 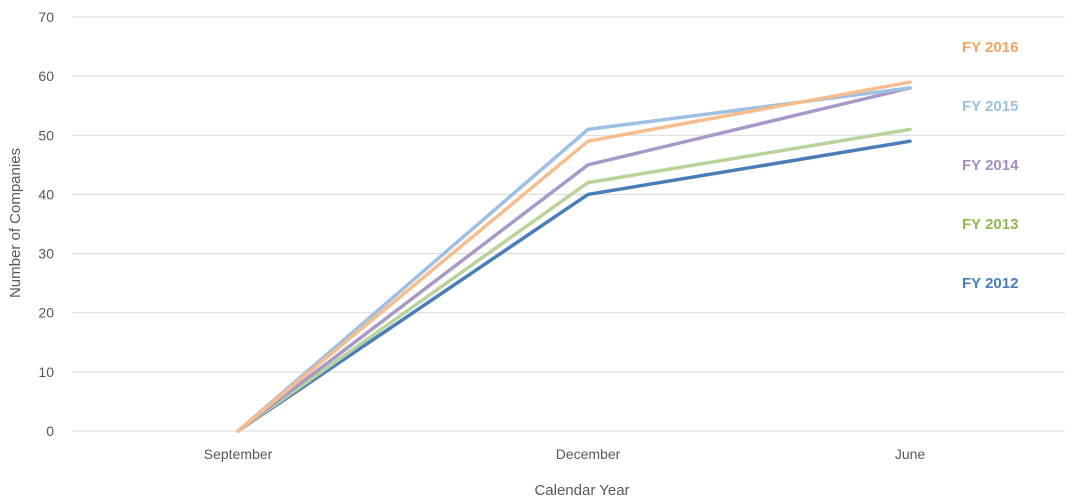 I want to click on x-axis-ticks: September December June, so click(x=565, y=454).